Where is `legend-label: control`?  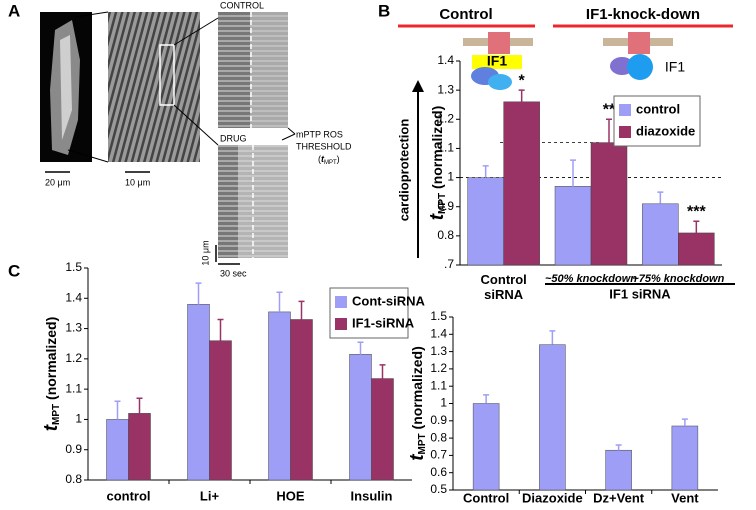
legend-label: control is located at coordinates (658, 108).